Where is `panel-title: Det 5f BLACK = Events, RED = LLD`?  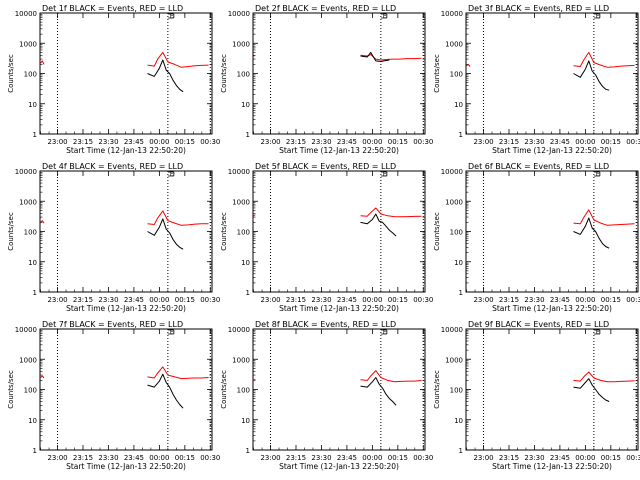
panel-title: Det 5f BLACK = Events, RED = LLD is located at coordinates (325, 166).